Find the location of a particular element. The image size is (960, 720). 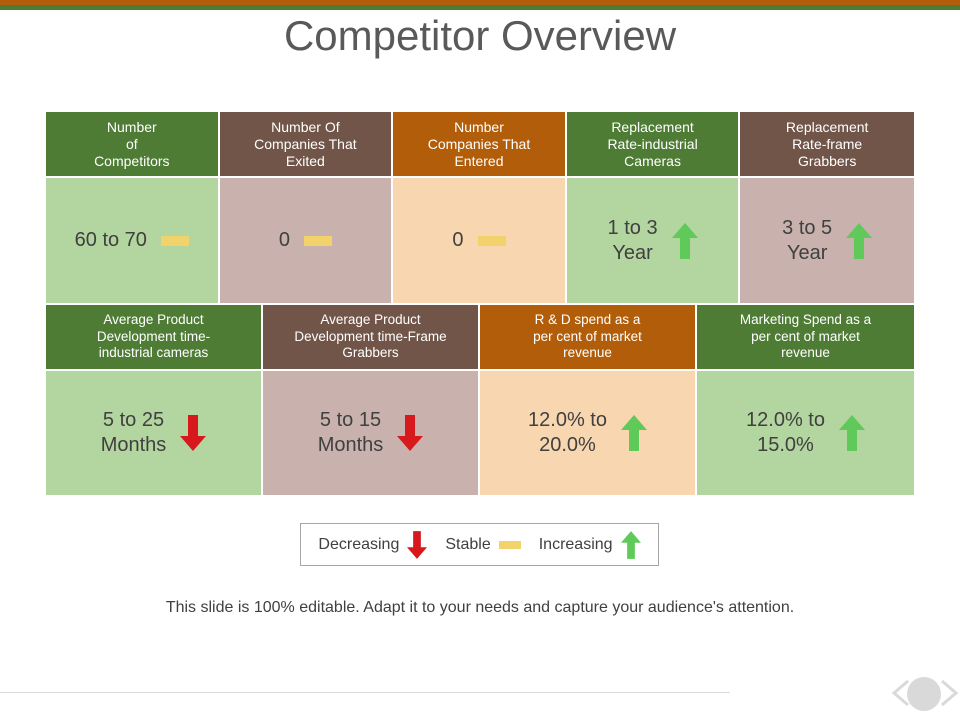

metric-body: 5 to 15 Months is located at coordinates (370, 433).